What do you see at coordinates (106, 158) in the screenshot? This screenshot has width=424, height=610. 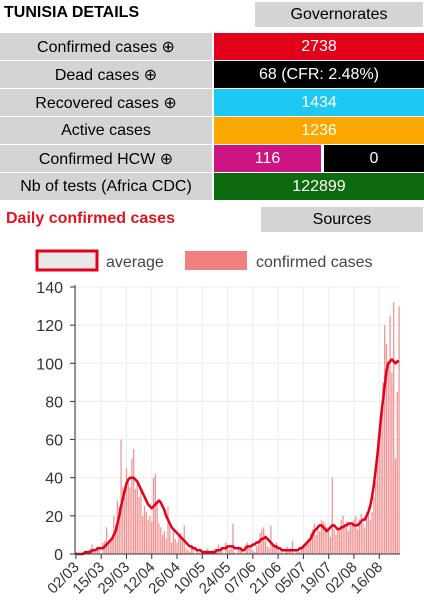 I see `stat-label: Confirmed HCW ⊕` at bounding box center [106, 158].